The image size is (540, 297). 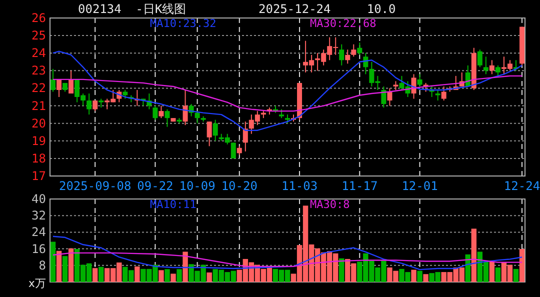 I want to click on x-tick-label: 09-22, so click(x=155, y=186).